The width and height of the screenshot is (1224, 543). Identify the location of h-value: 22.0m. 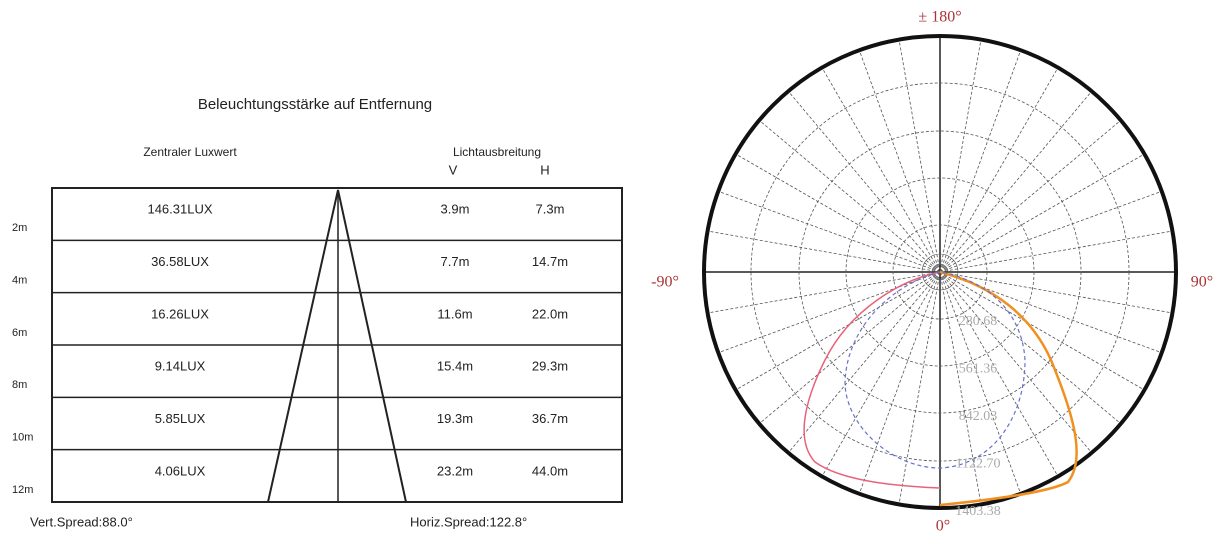
(550, 313).